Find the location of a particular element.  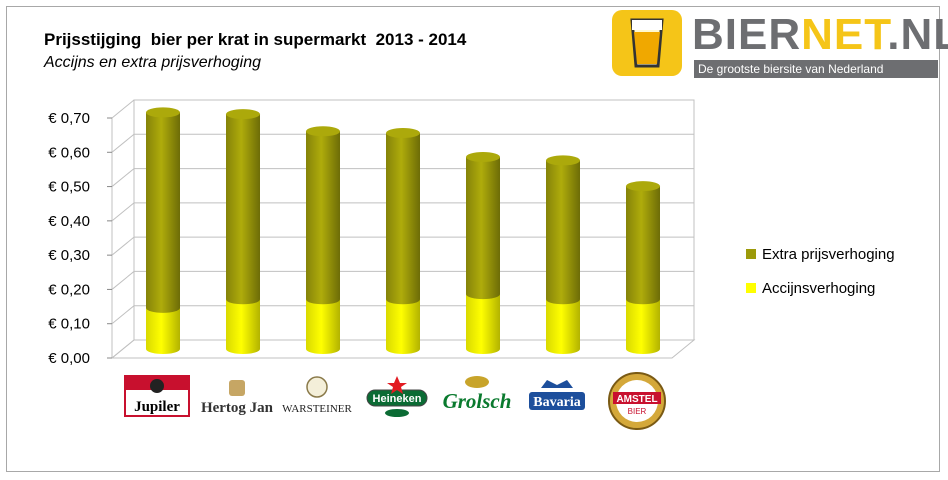

bar-heineken is located at coordinates (403, 241).